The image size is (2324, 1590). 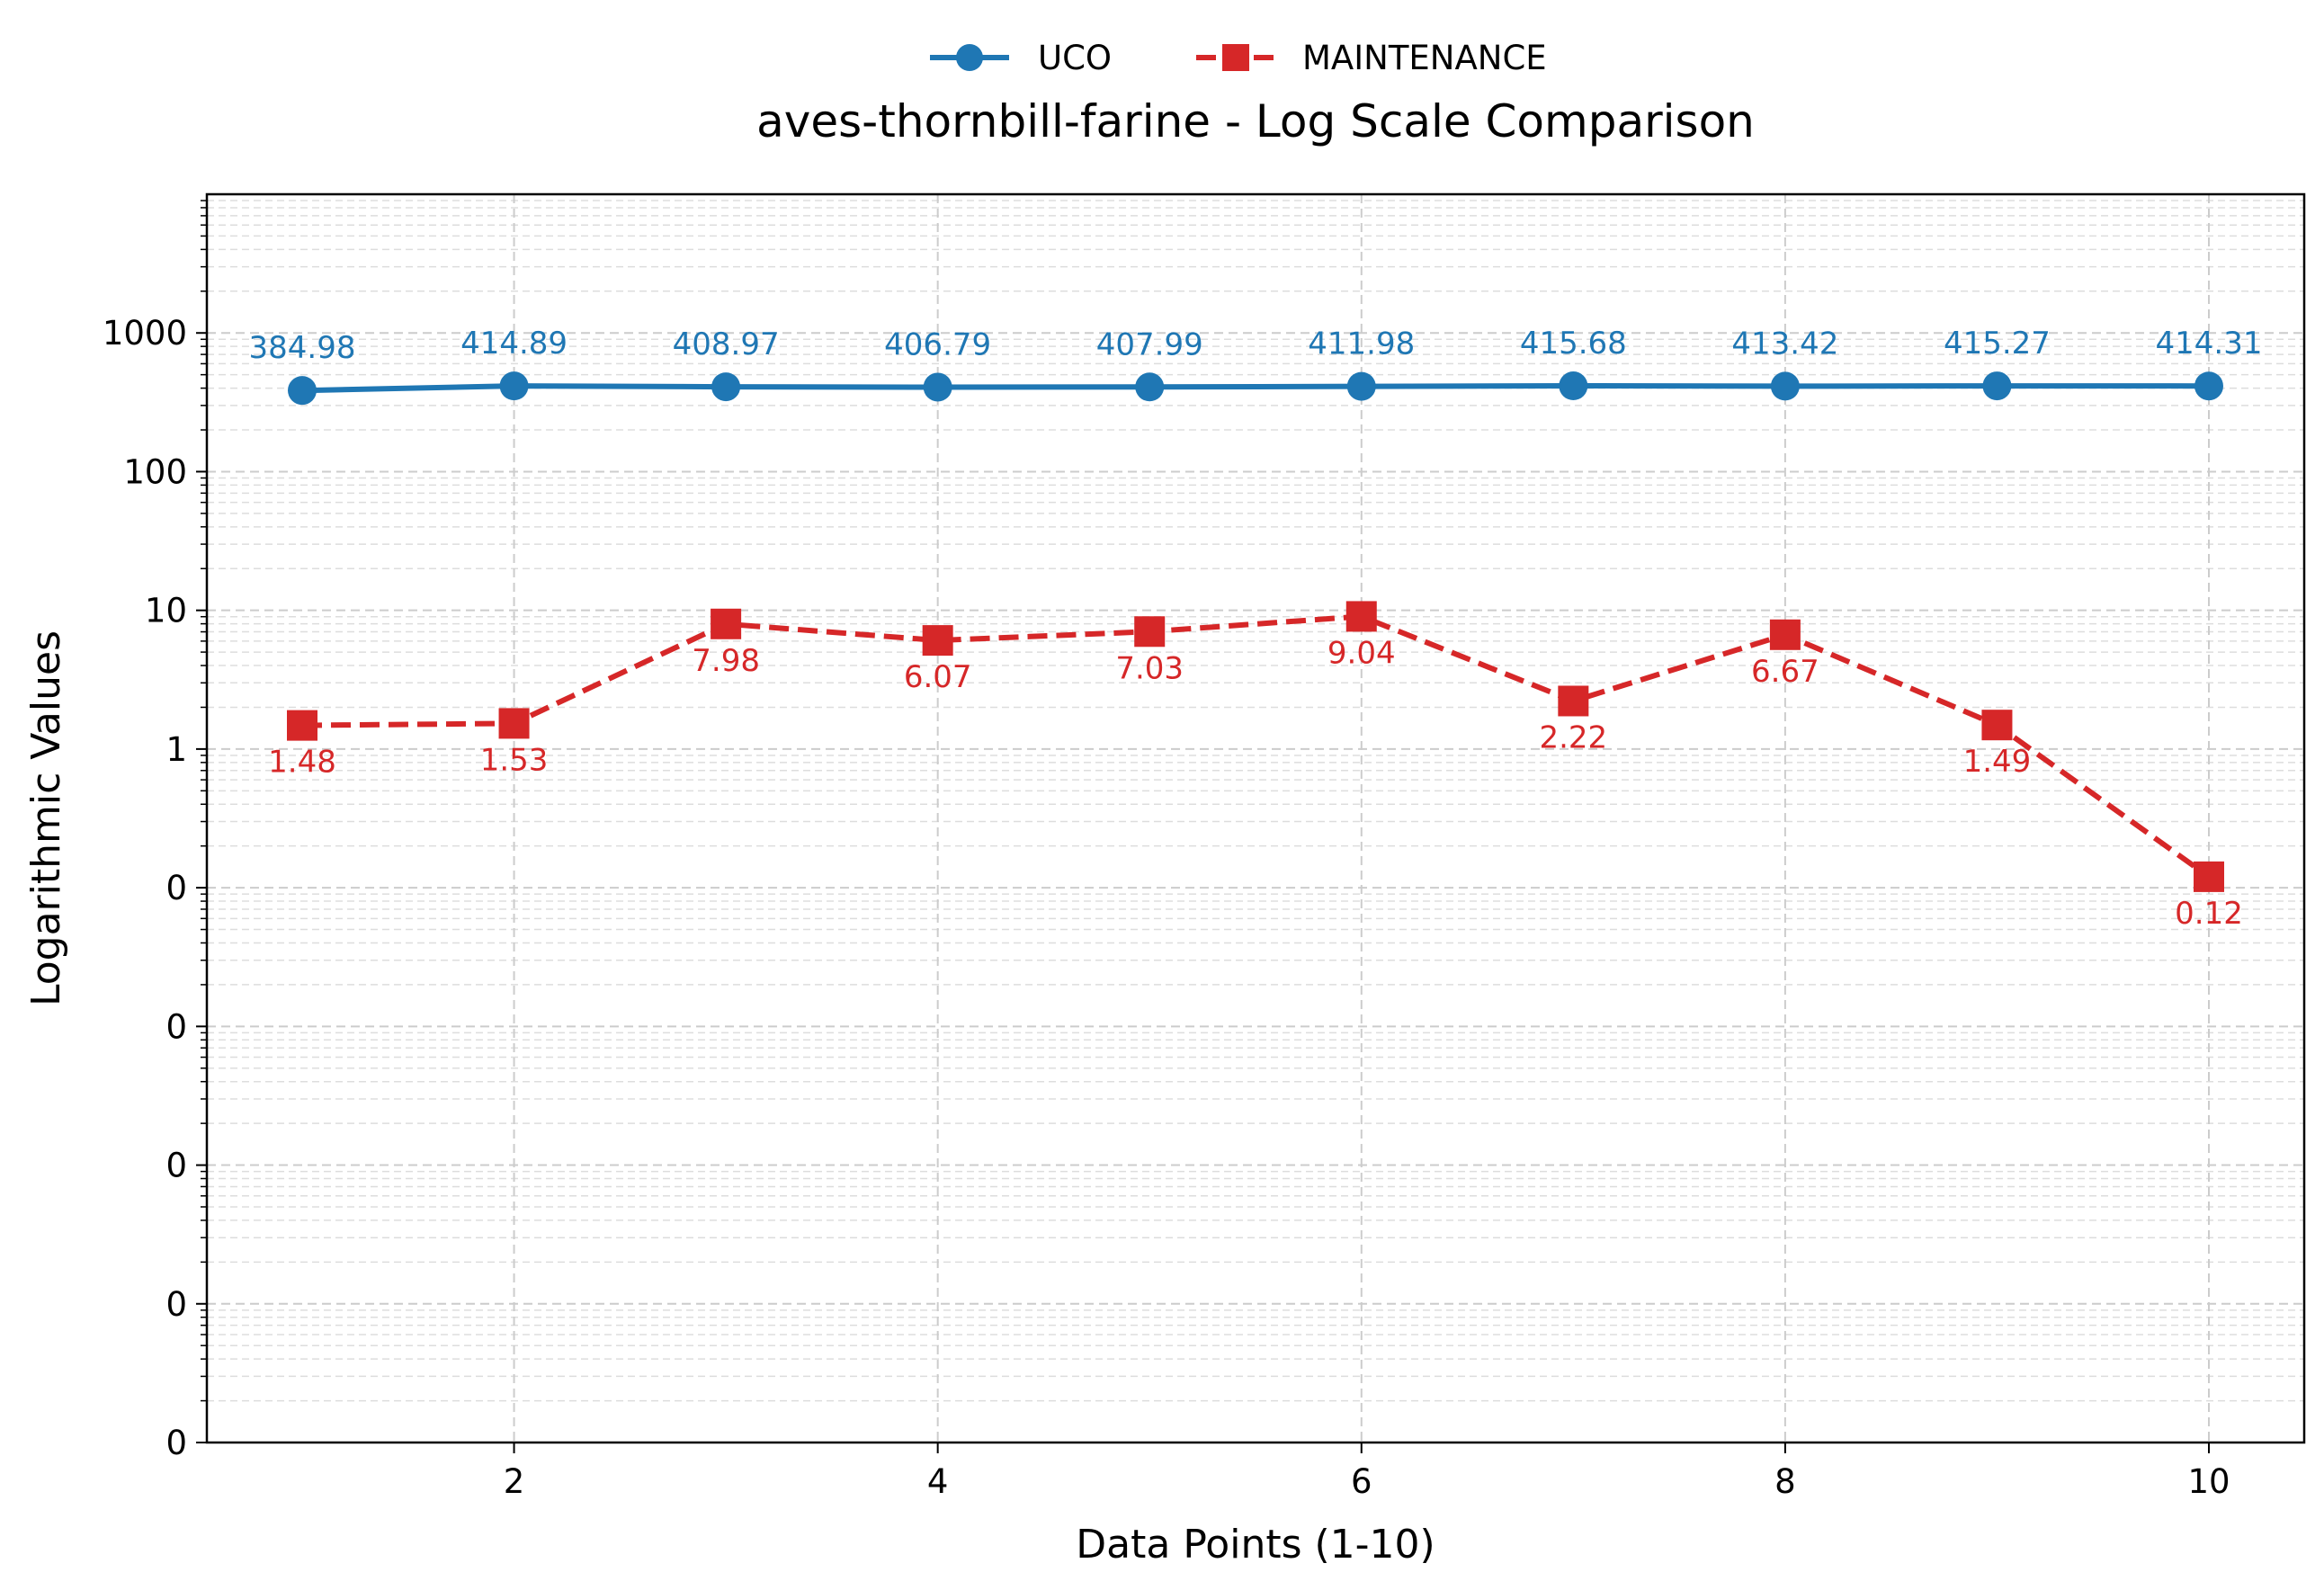 I want to click on data-label-maintenance: 1.53, so click(x=514, y=760).